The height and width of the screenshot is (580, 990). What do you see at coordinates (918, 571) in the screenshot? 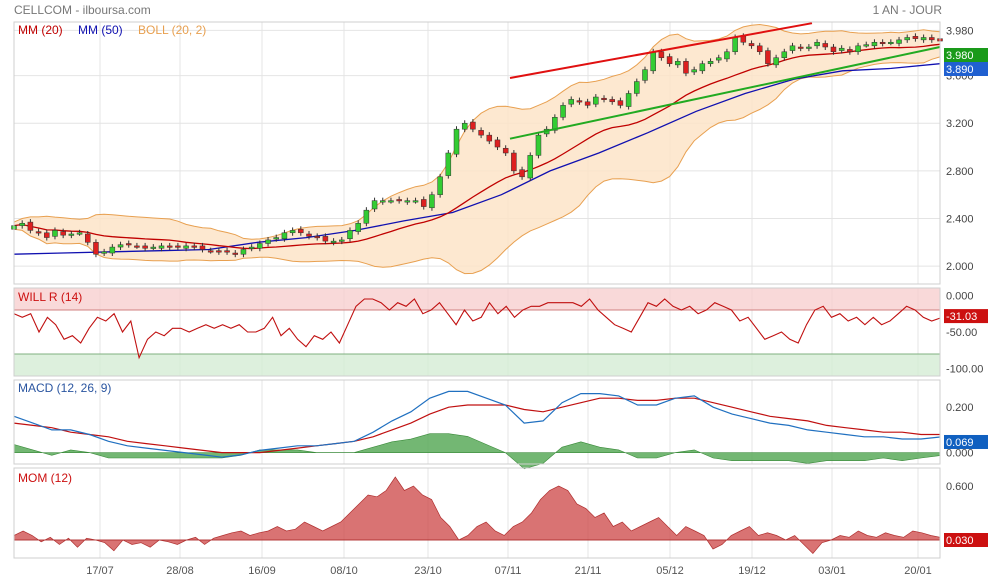
I see `x-tick-label: 20/01` at bounding box center [918, 571].